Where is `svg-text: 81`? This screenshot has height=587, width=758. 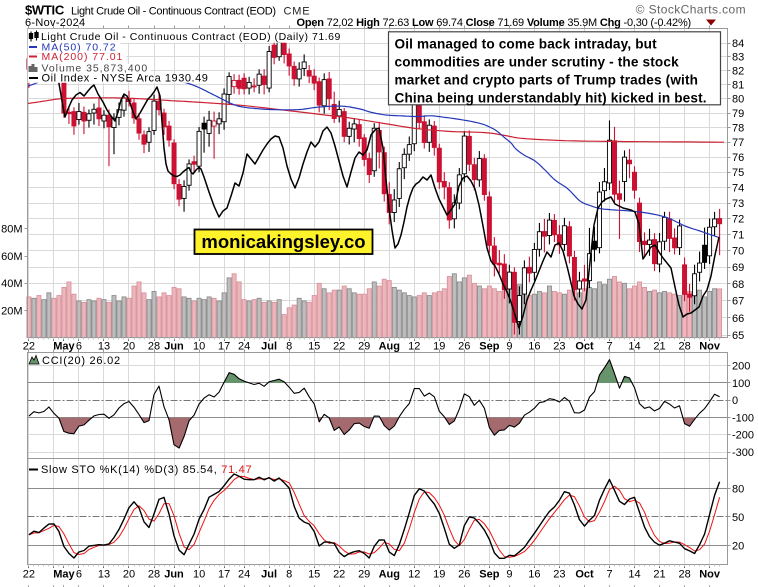
svg-text: 81 is located at coordinates (738, 85).